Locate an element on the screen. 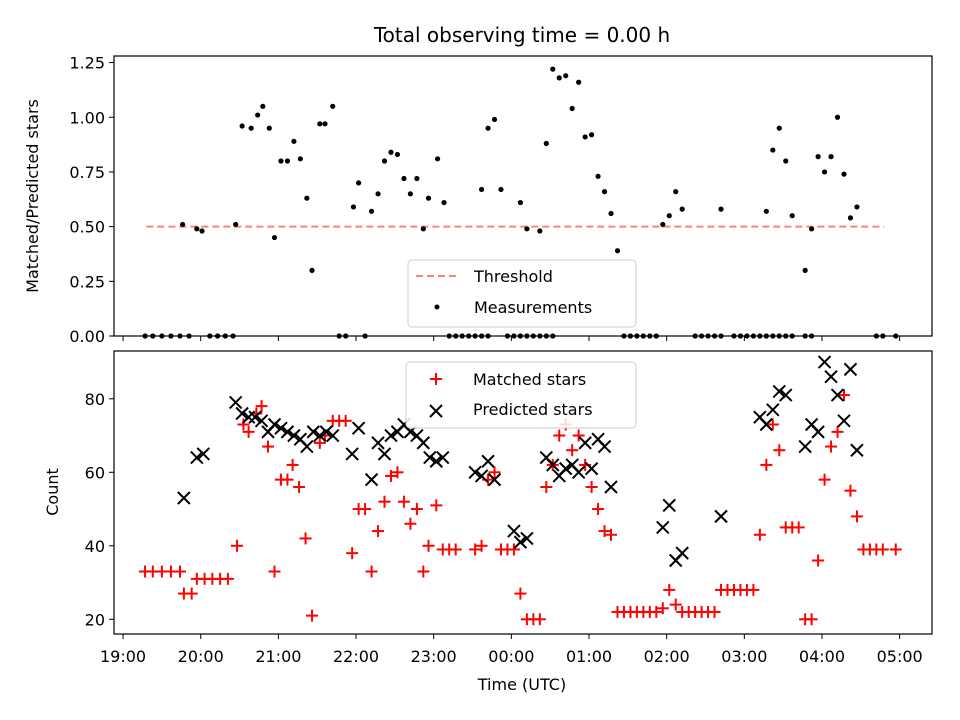 The image size is (960, 720). x-axis-label: Time (UTC) is located at coordinates (521, 684).